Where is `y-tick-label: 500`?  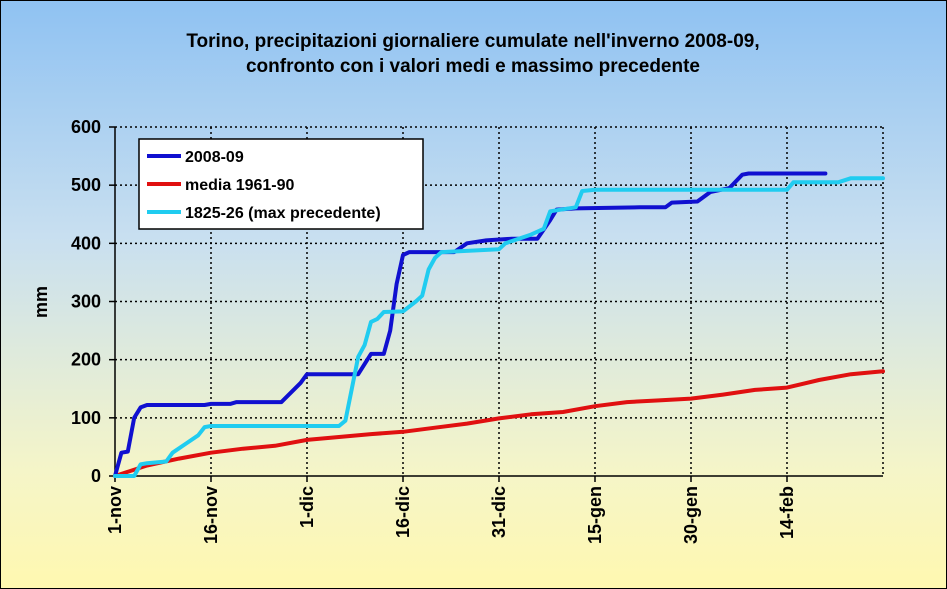
y-tick-label: 500 is located at coordinates (86, 185).